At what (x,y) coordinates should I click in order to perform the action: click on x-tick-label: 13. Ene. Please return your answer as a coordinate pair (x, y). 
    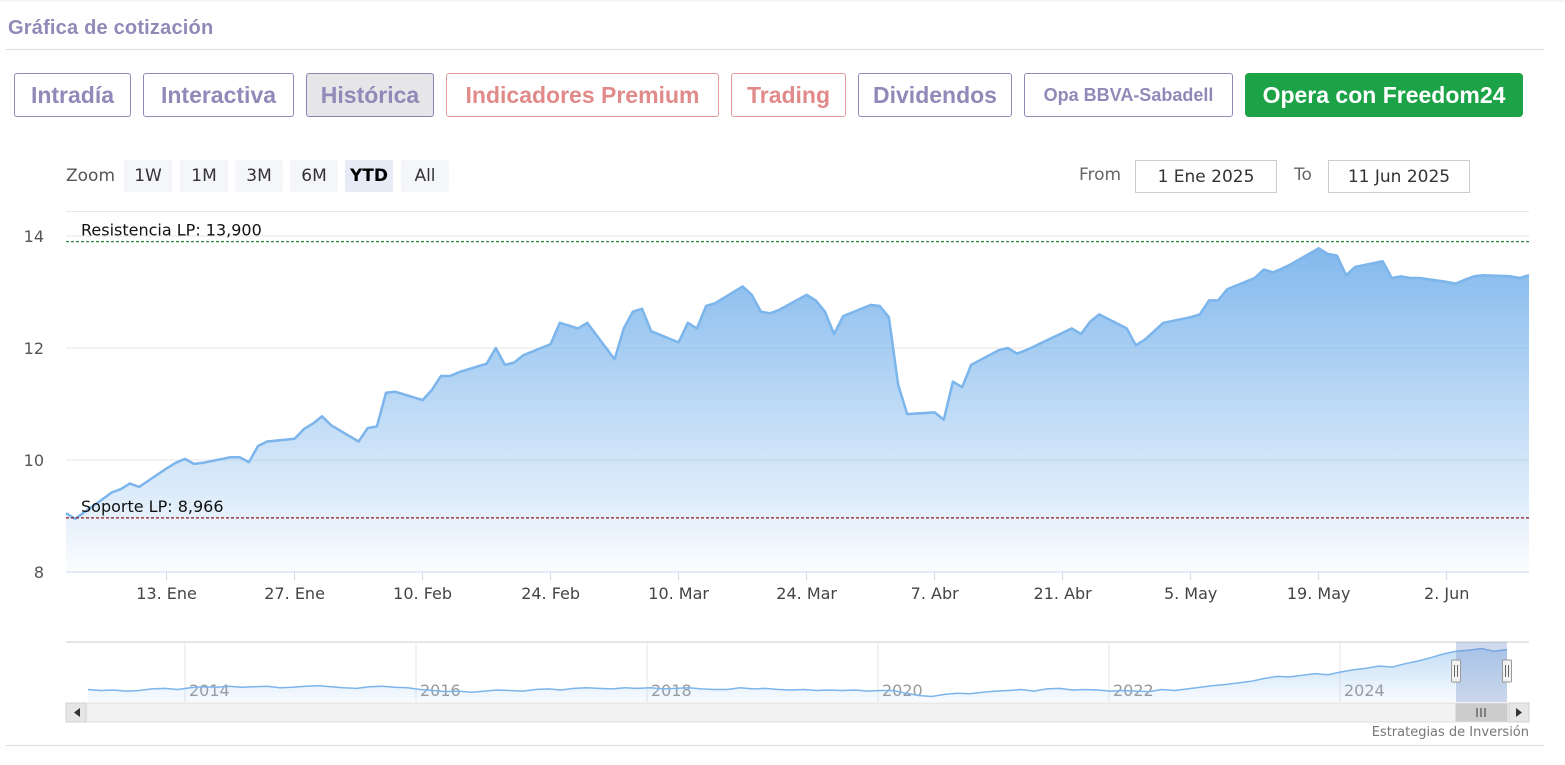
    Looking at the image, I should click on (166, 593).